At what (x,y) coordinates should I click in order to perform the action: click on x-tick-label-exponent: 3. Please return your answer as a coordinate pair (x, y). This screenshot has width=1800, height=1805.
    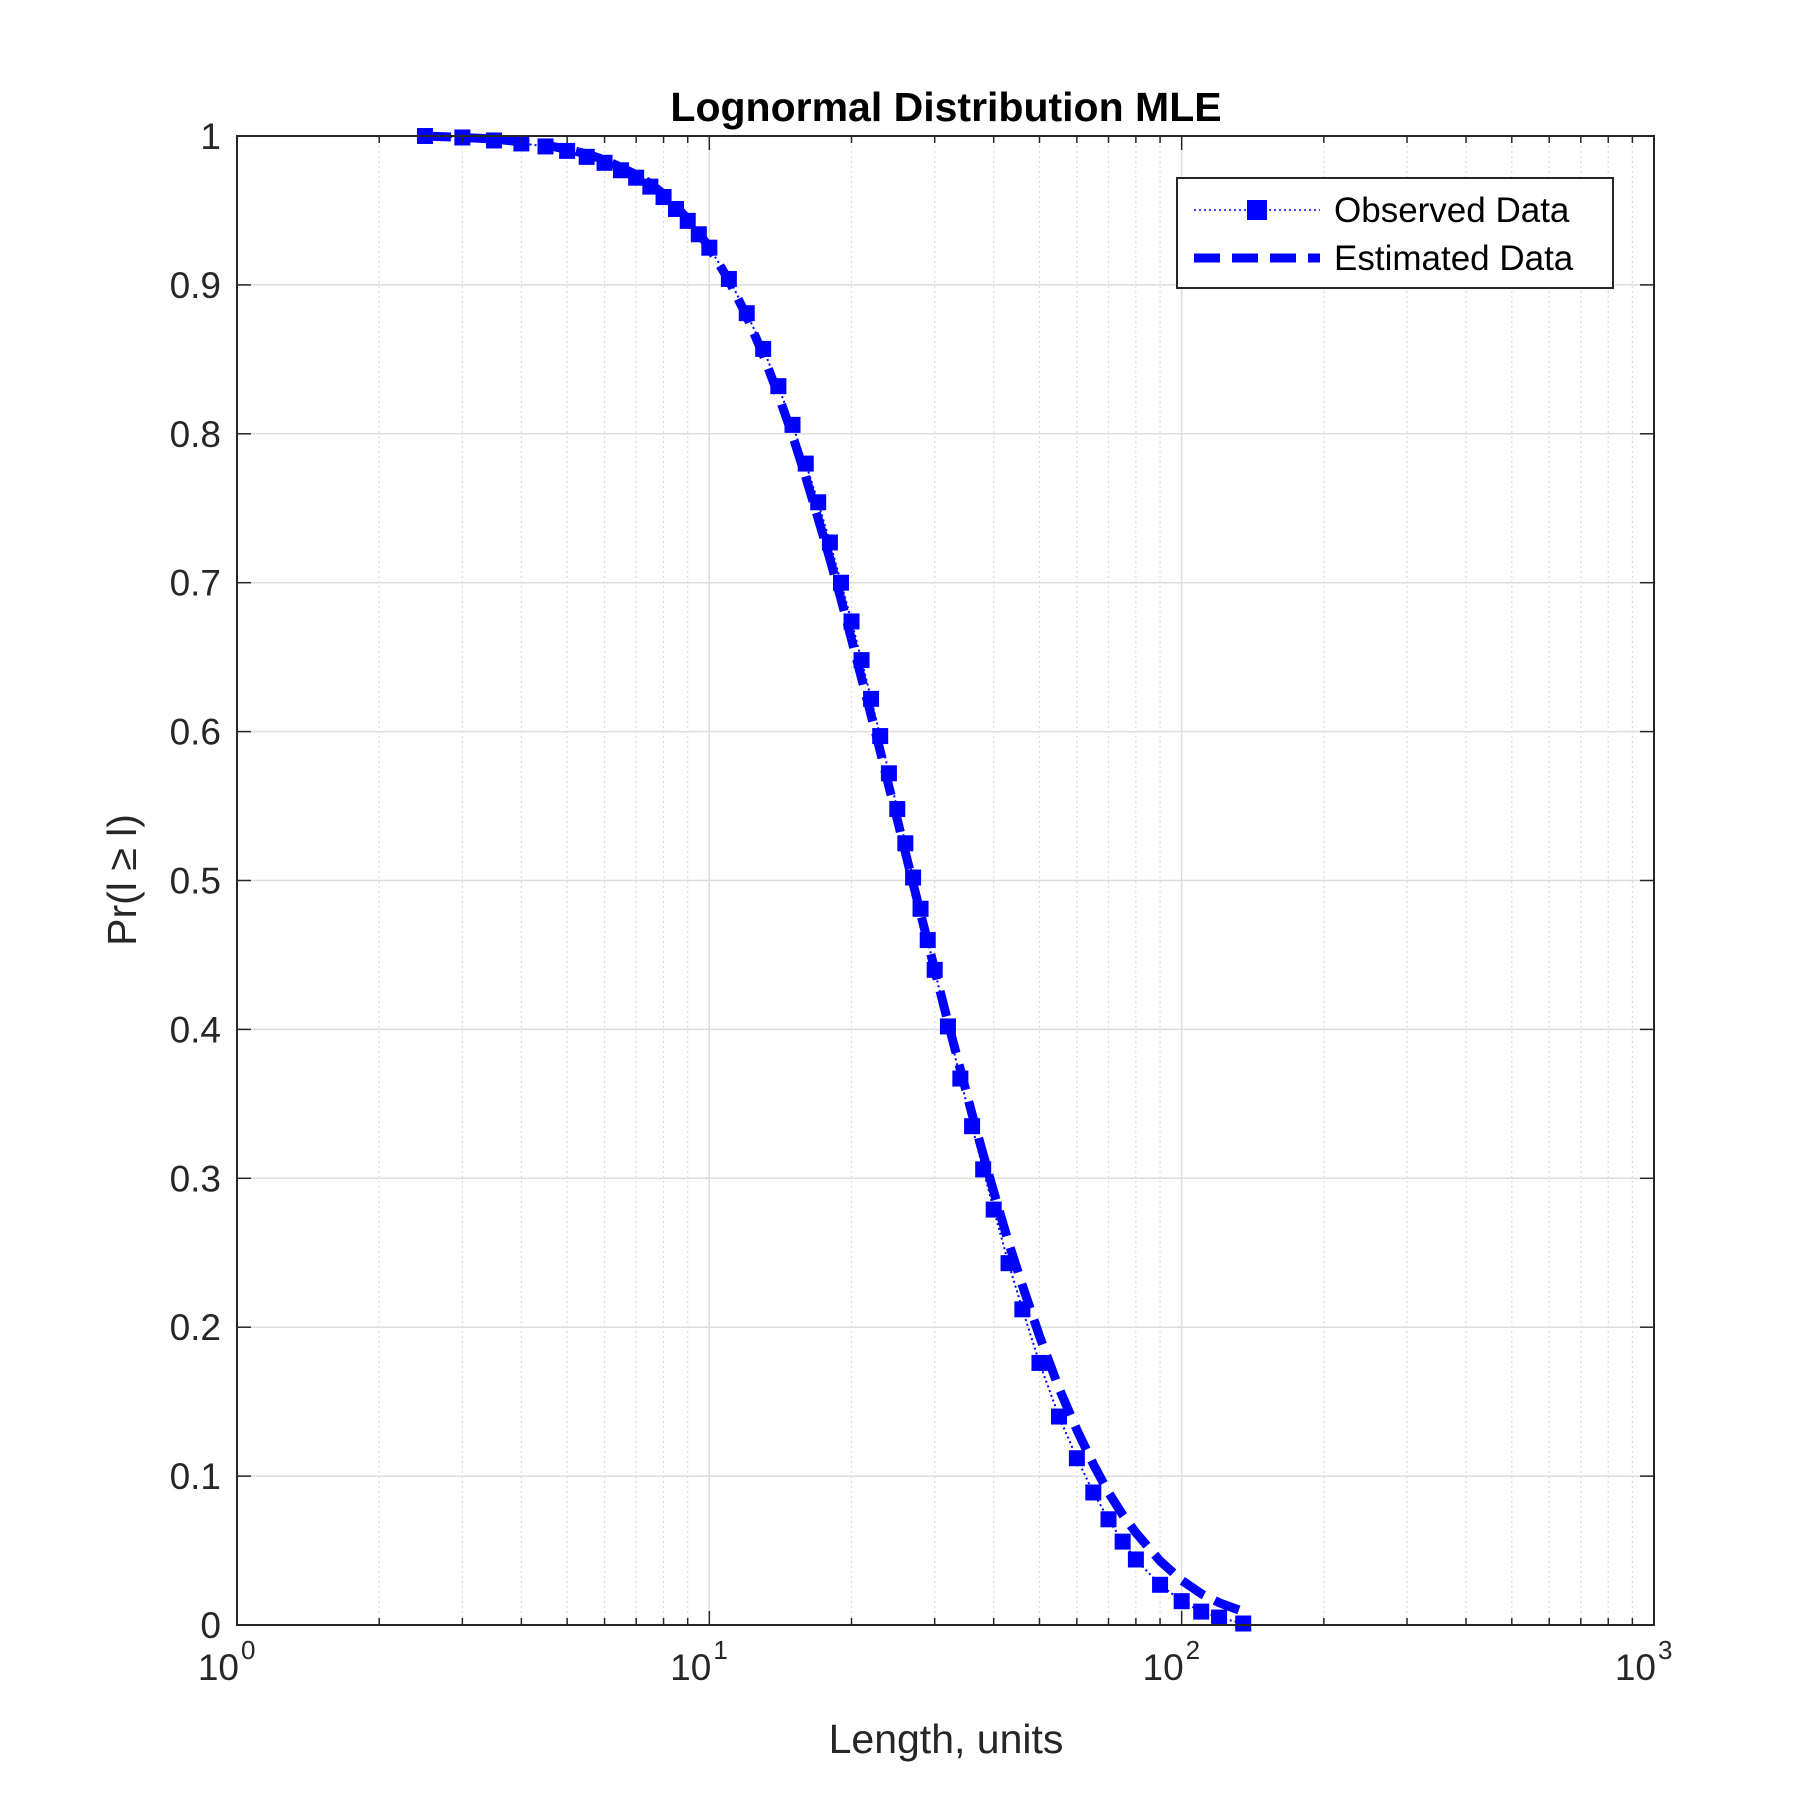
    Looking at the image, I should click on (1665, 1650).